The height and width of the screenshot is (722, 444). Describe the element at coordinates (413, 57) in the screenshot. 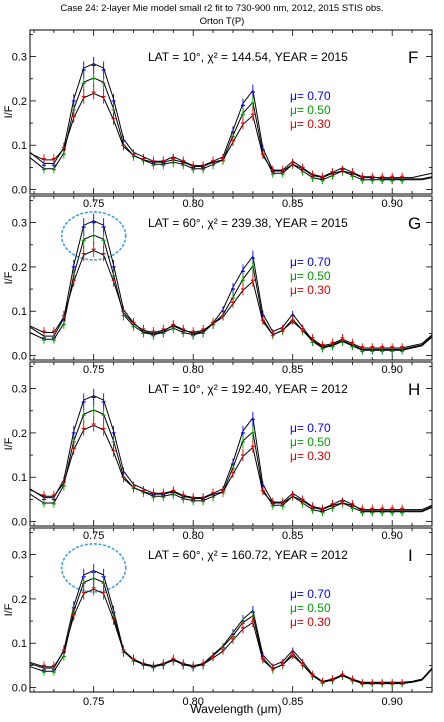

I see `panel-letter: F` at that location.